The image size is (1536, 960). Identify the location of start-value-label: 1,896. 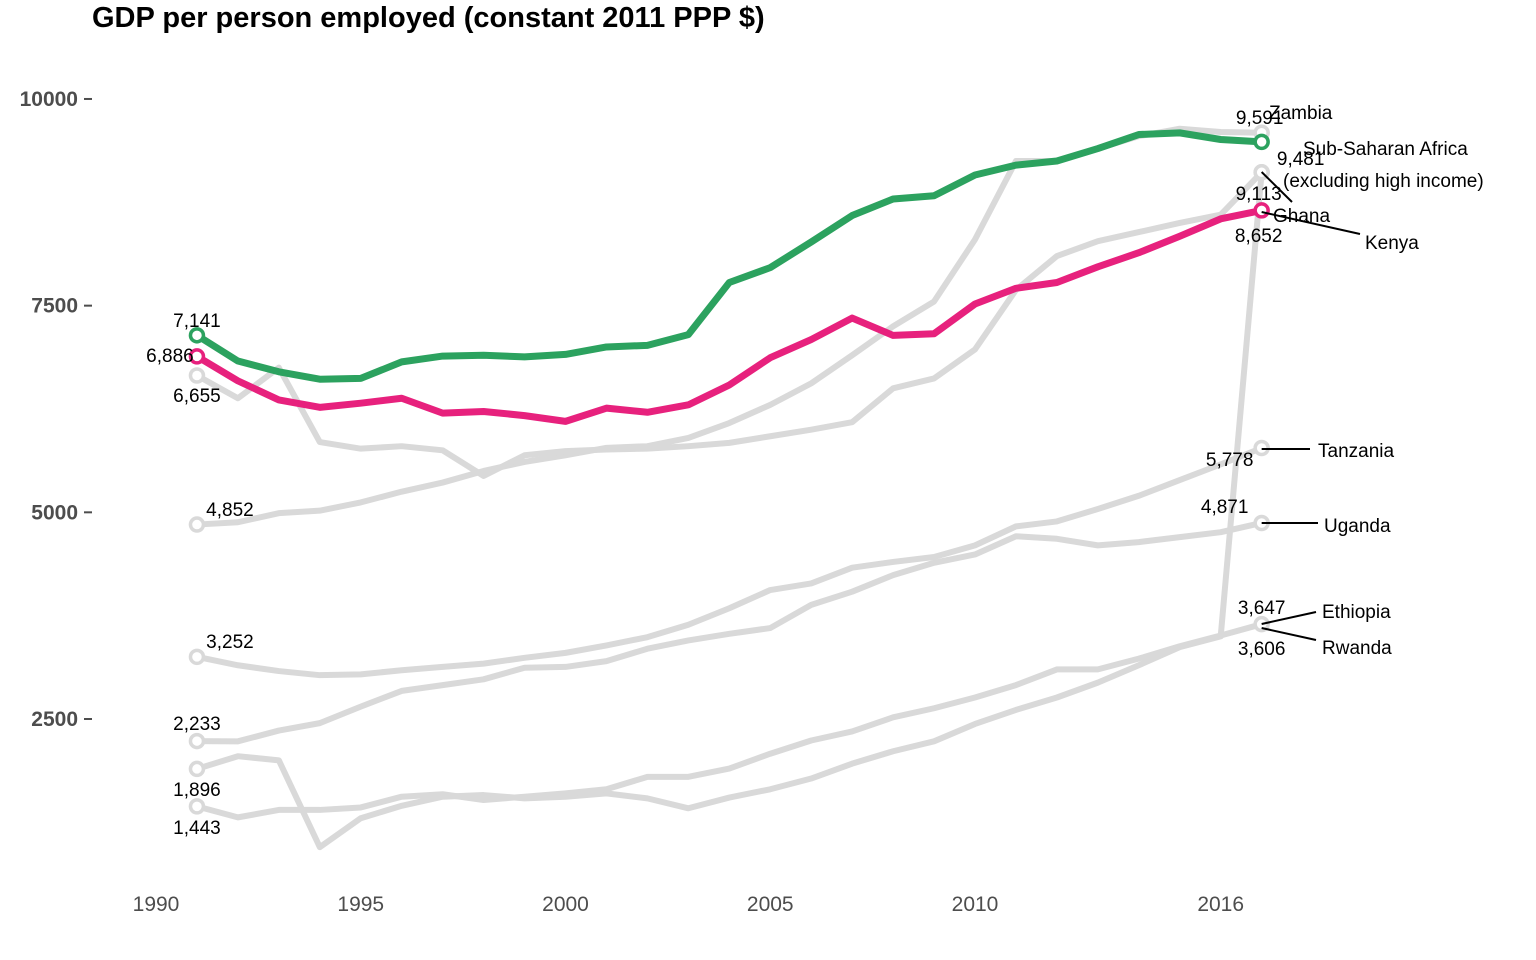
(197, 790).